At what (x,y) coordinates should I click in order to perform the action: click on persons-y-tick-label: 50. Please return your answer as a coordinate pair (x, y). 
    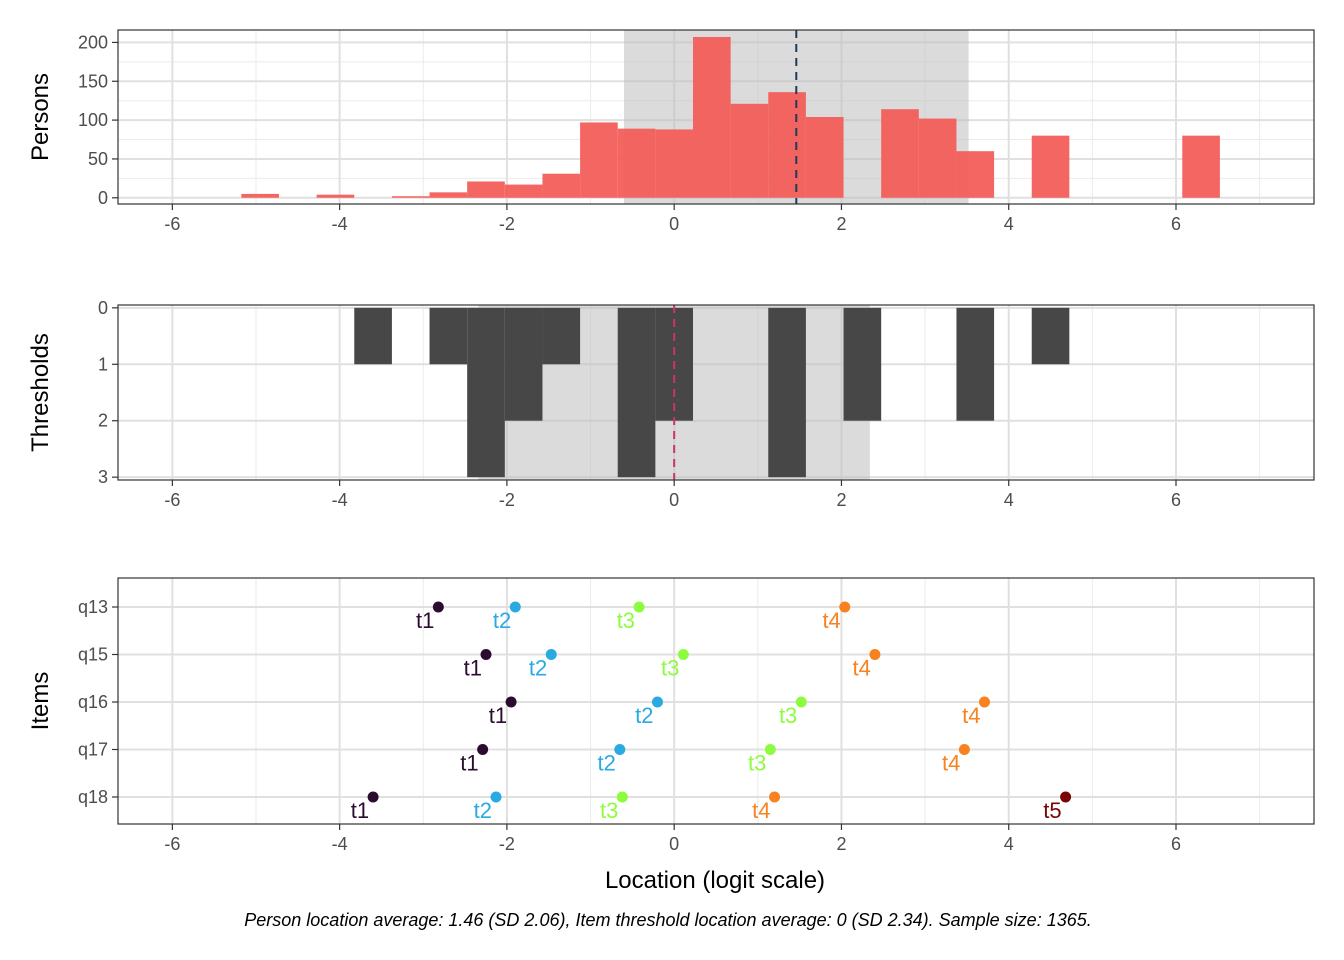
    Looking at the image, I should click on (98, 159).